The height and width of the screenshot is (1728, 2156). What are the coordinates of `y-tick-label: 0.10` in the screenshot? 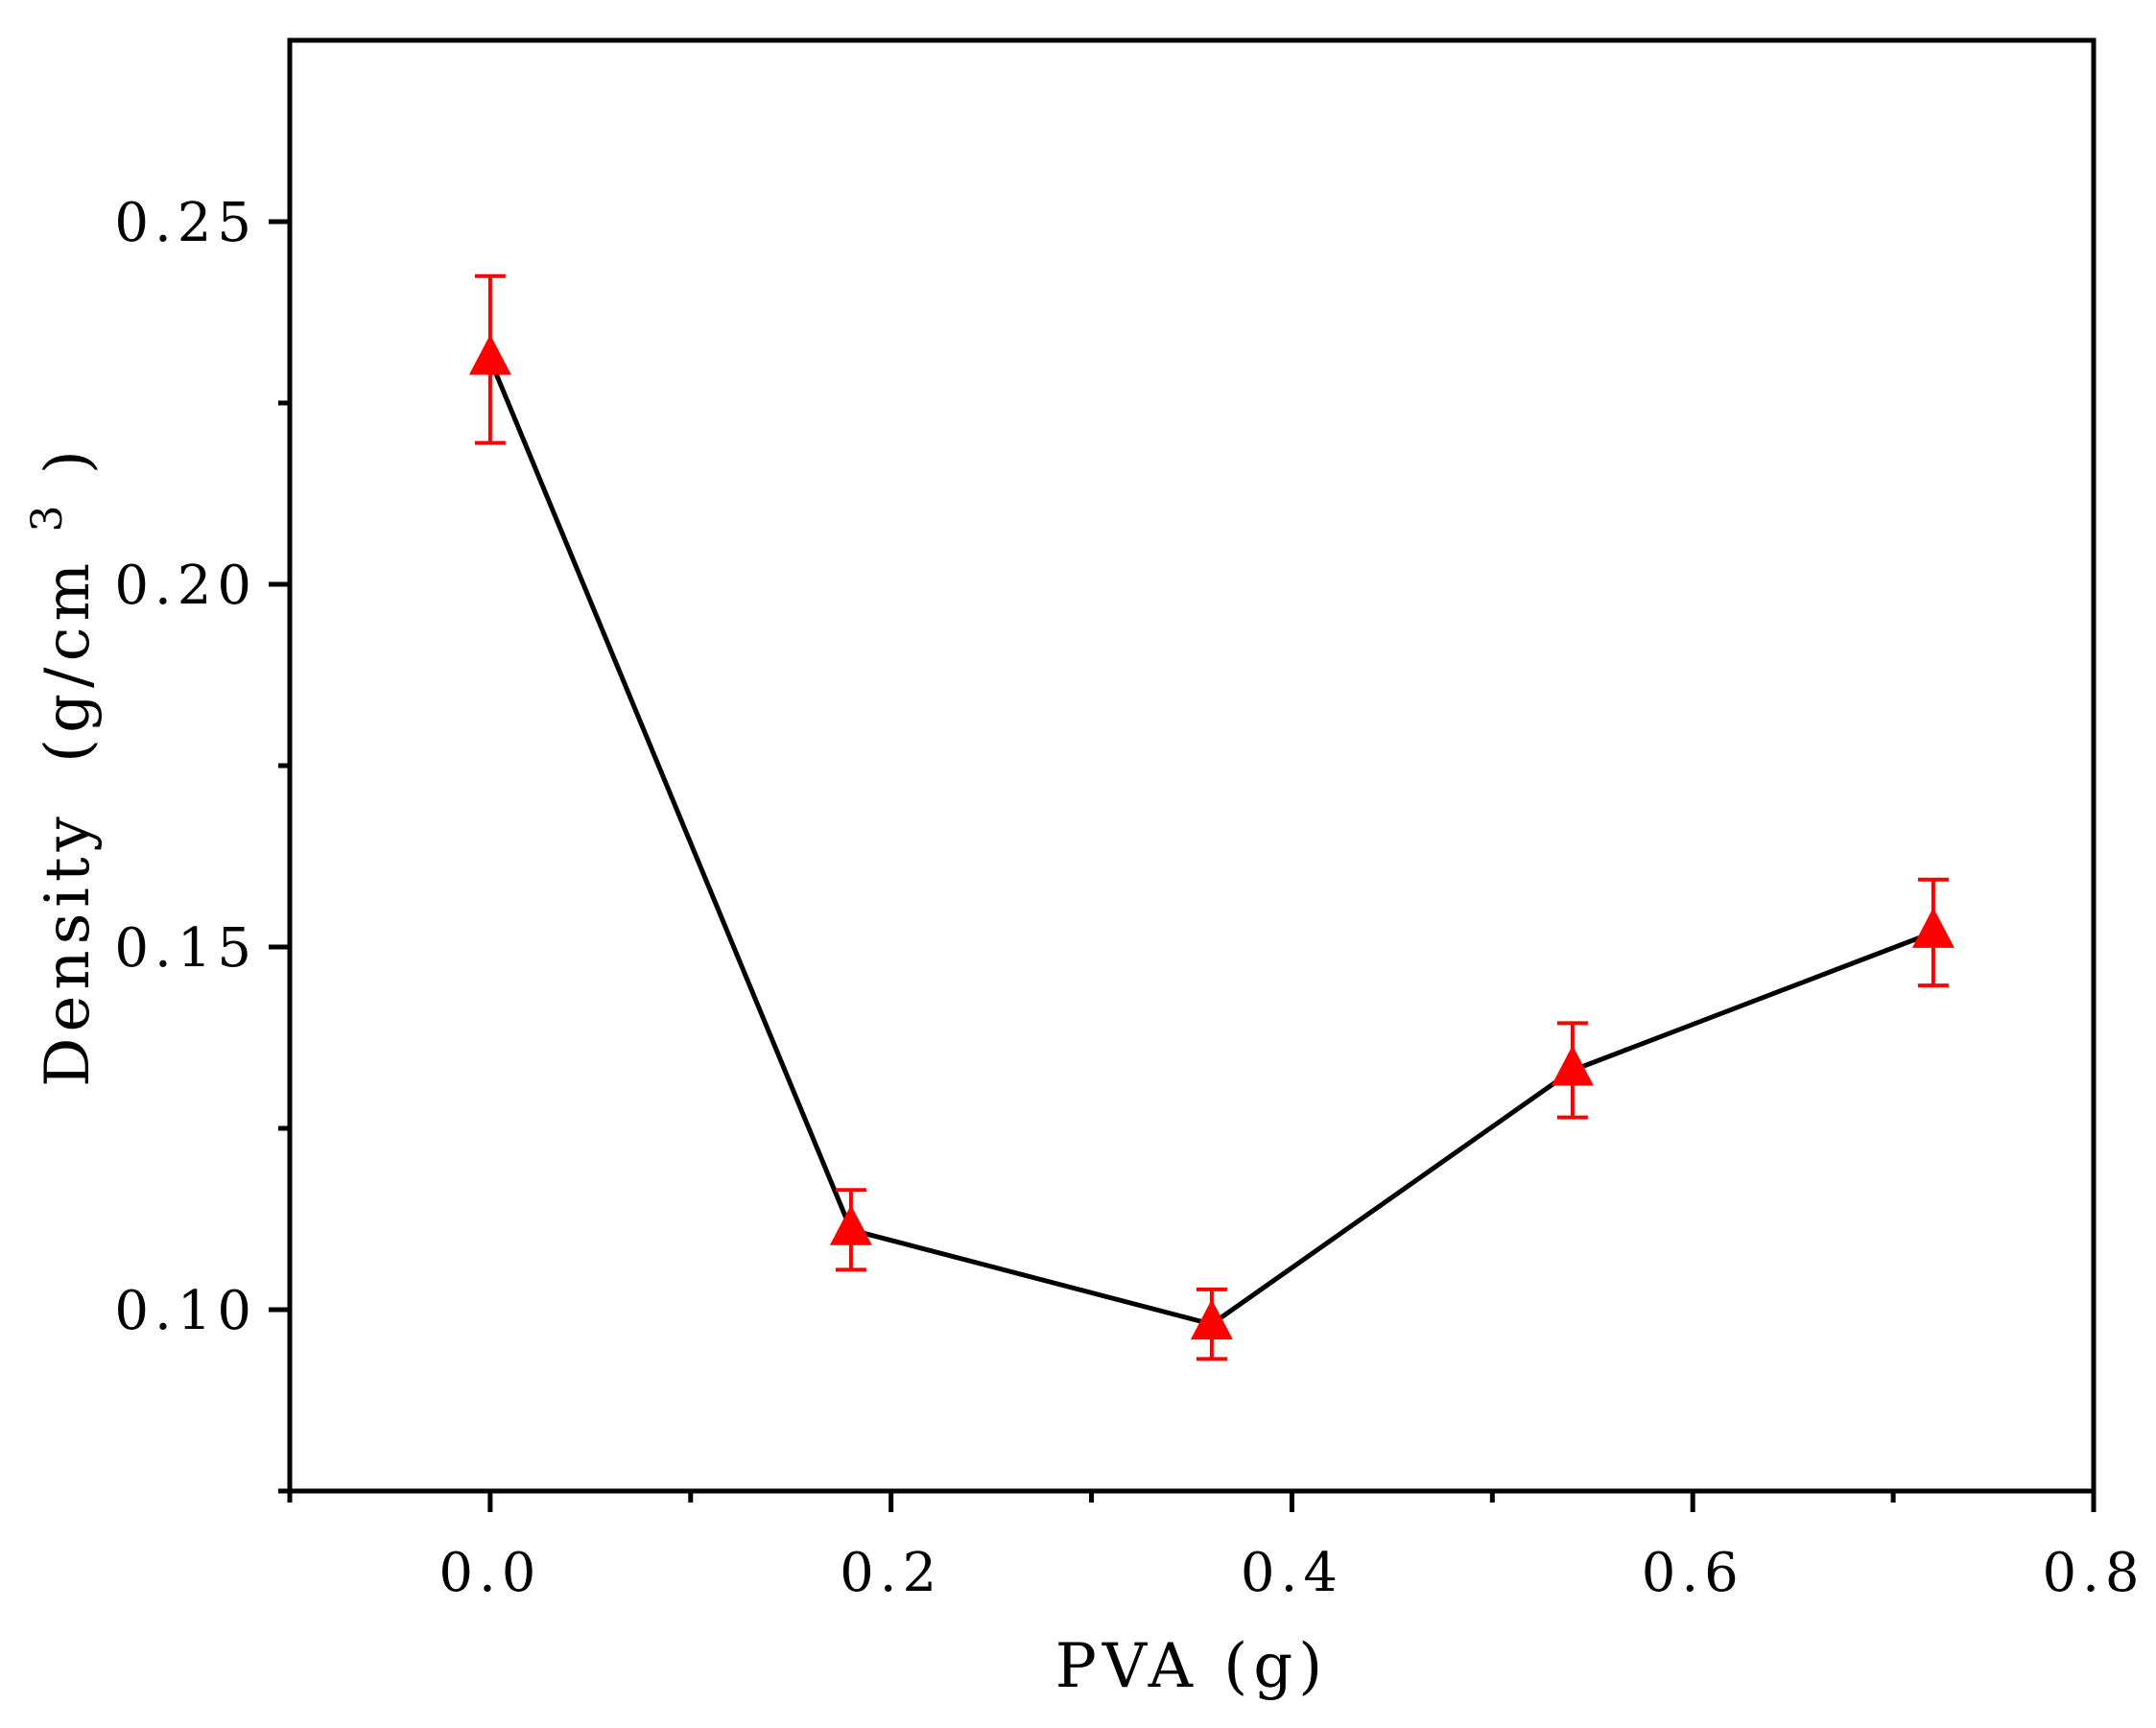 It's located at (185, 1311).